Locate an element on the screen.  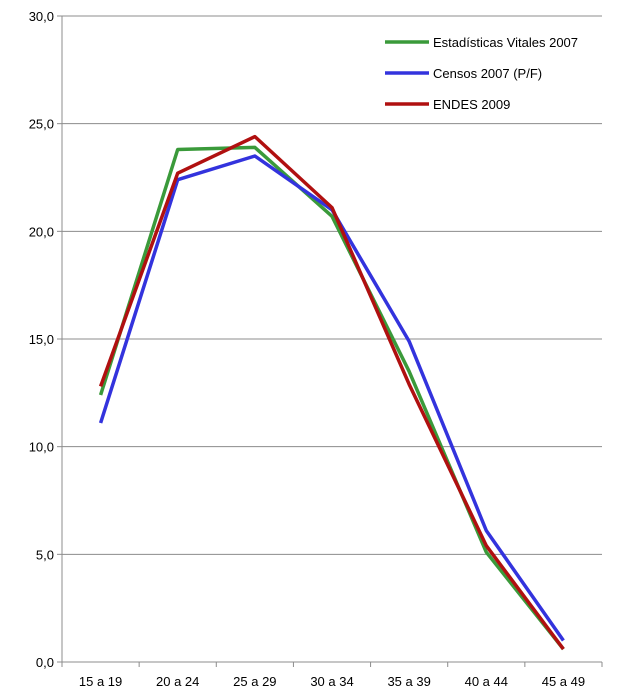
x-tick-label: 45 a 49 is located at coordinates (563, 681).